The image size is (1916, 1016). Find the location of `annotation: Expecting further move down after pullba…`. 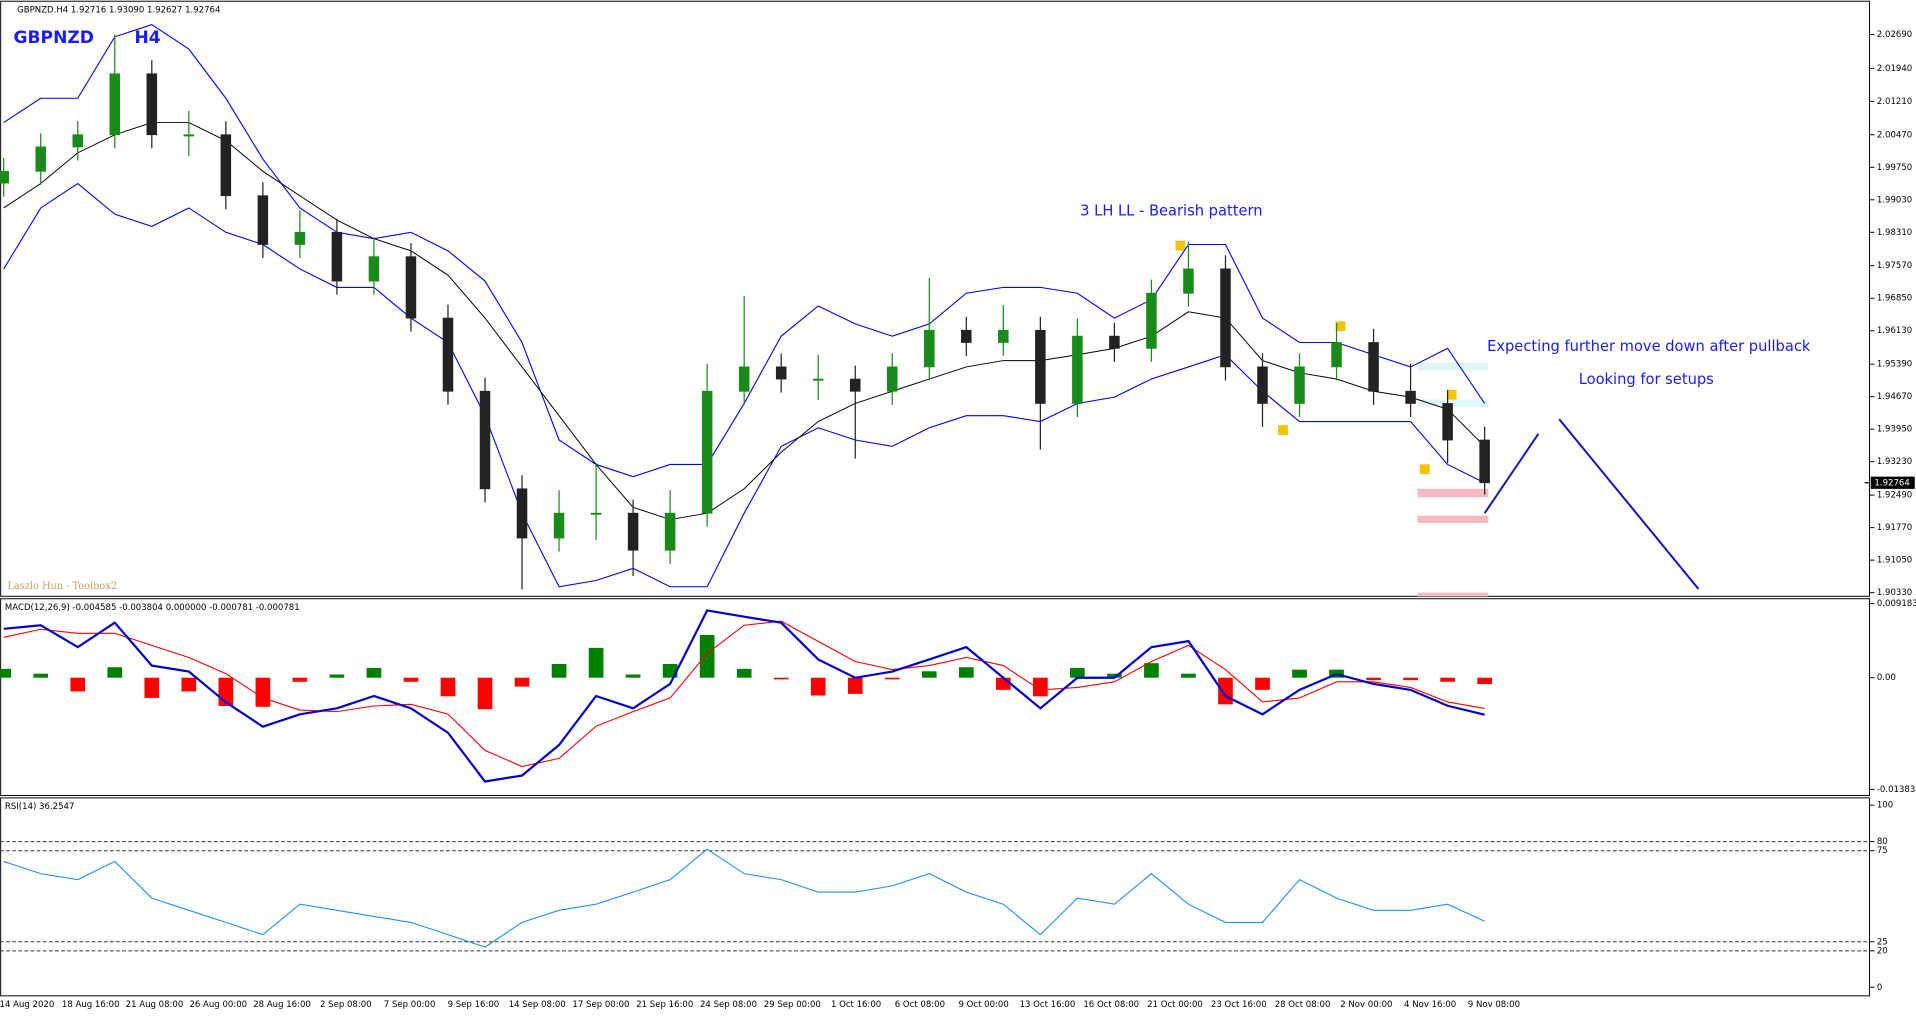

annotation: Expecting further move down after pullba… is located at coordinates (1649, 346).